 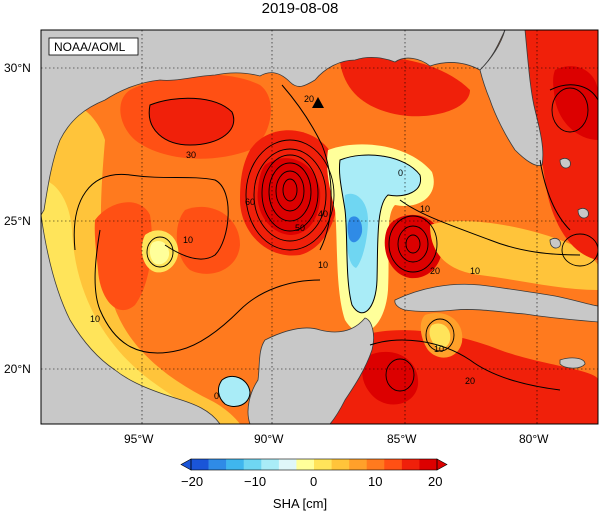 What do you see at coordinates (300, 228) in the screenshot?
I see `contour-label: 50` at bounding box center [300, 228].